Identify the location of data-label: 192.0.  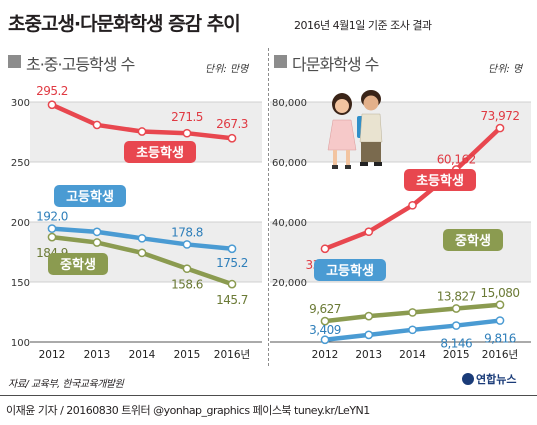
(52, 217).